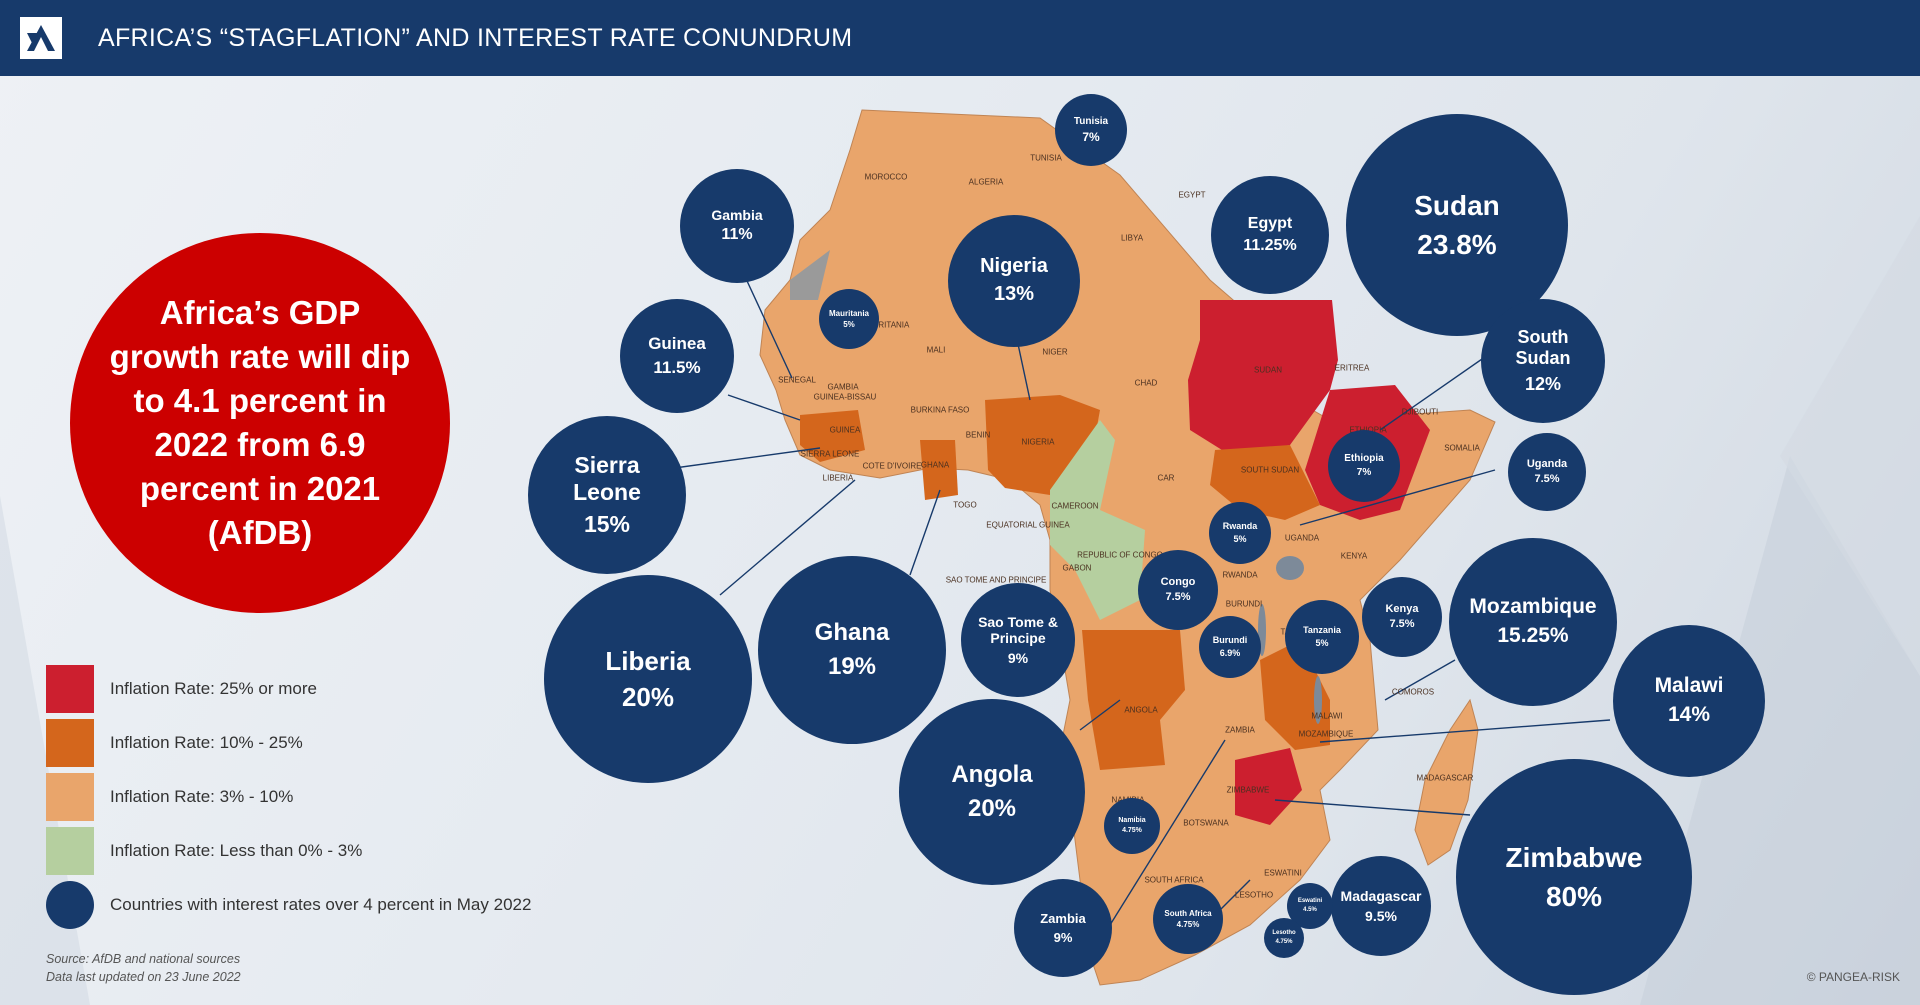 Image resolution: width=1920 pixels, height=1005 pixels. I want to click on bubble-country: Namibia, so click(1132, 821).